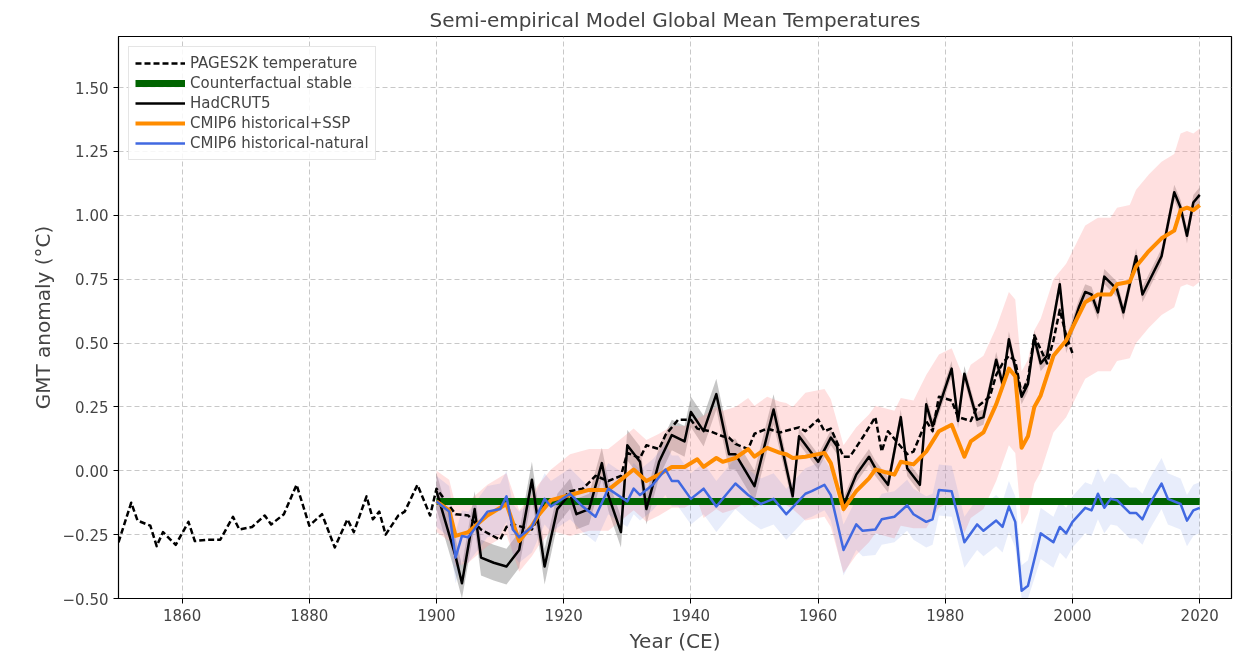 The width and height of the screenshot is (1235, 655). Describe the element at coordinates (563, 615) in the screenshot. I see `x-tick-label: 1920` at that location.